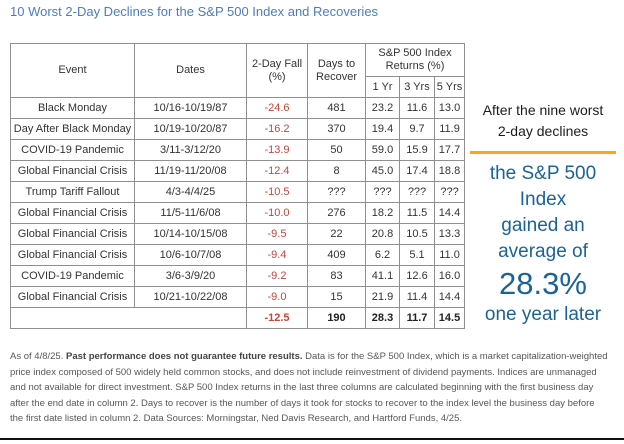 This screenshot has height=444, width=624. Describe the element at coordinates (336, 276) in the screenshot. I see `cell-days: 83` at that location.